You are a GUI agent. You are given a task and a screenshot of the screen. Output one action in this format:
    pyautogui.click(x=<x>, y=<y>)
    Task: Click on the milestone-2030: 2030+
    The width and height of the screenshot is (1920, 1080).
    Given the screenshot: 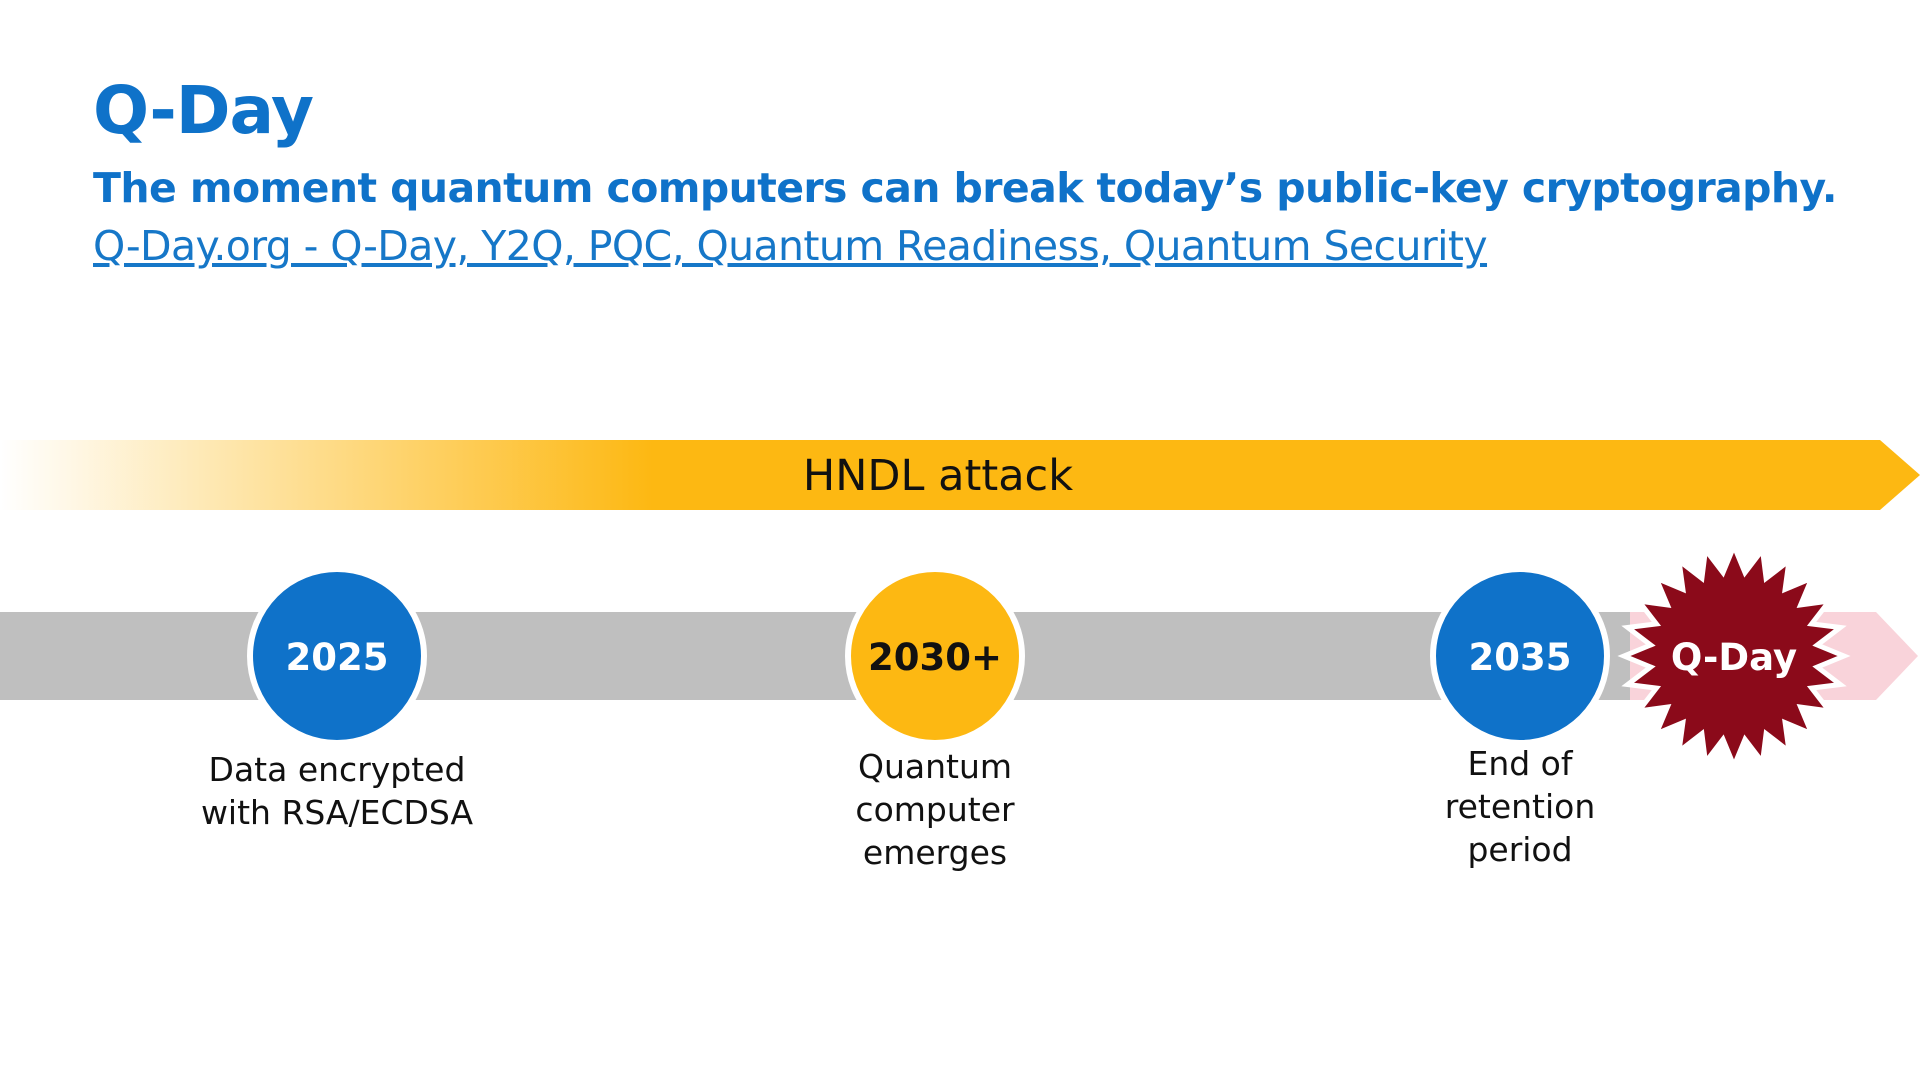 What is the action you would take?
    pyautogui.click(x=935, y=656)
    